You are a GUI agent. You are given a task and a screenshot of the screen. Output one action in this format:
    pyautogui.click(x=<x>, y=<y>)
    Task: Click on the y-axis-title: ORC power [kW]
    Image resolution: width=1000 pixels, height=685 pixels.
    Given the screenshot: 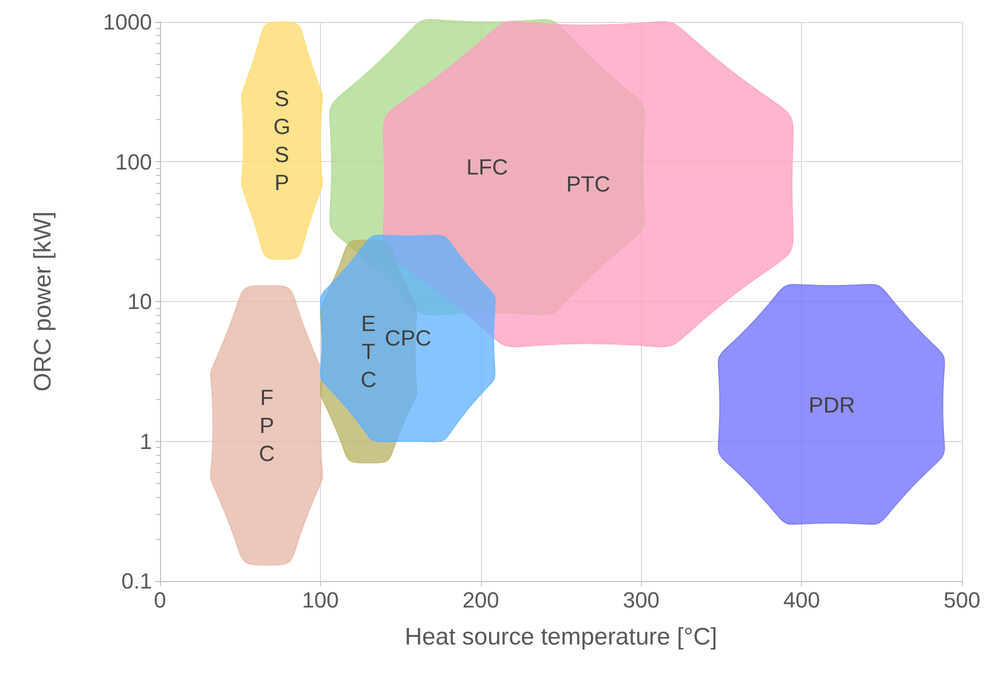 What is the action you would take?
    pyautogui.click(x=43, y=301)
    